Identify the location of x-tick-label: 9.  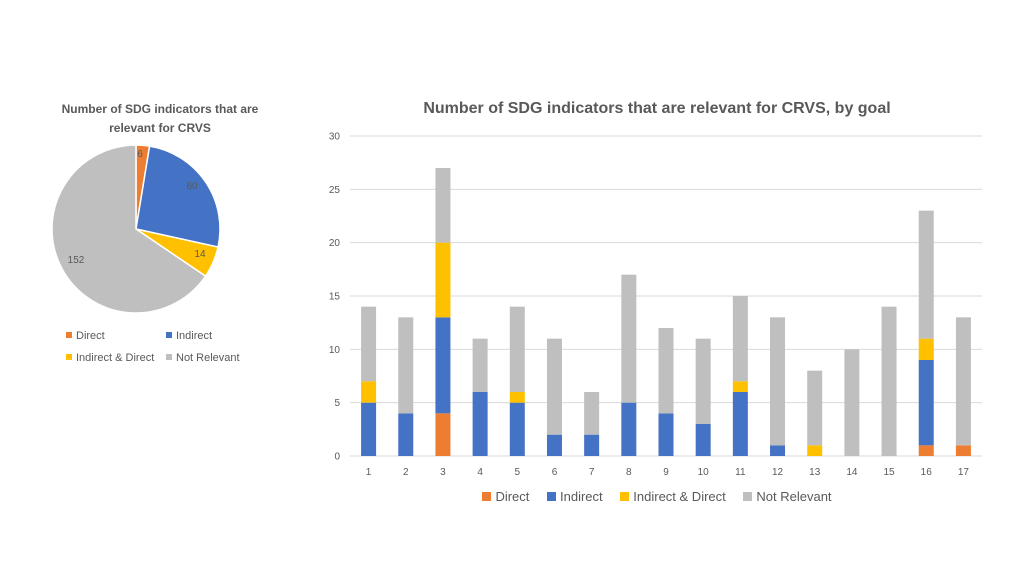
(666, 472).